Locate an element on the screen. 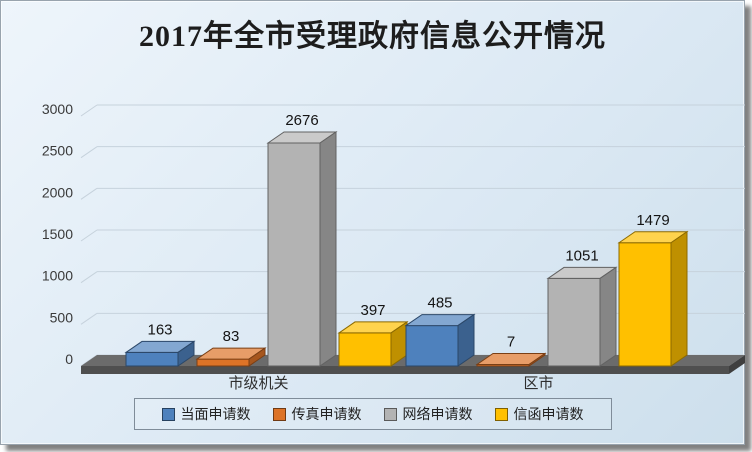 This screenshot has height=452, width=752. bar-series2-cat1 is located at coordinates (574, 322).